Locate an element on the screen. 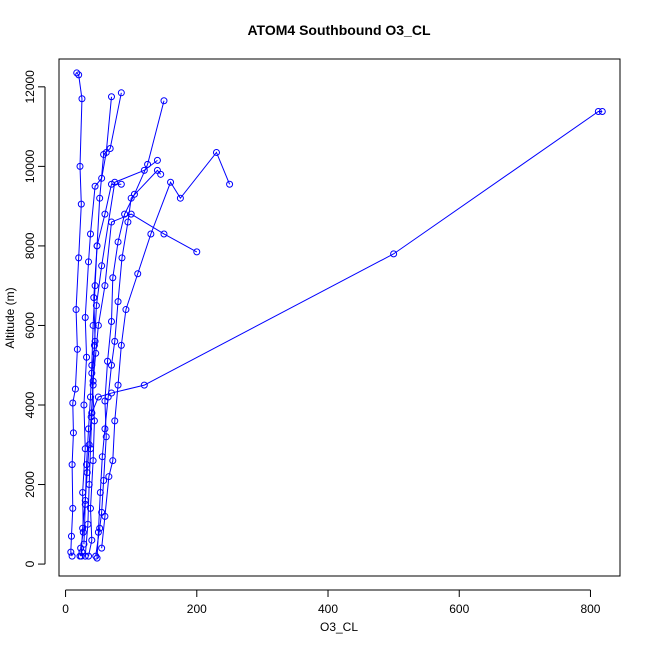  x-axis: 0 200 400 600 800 is located at coordinates (331, 602).